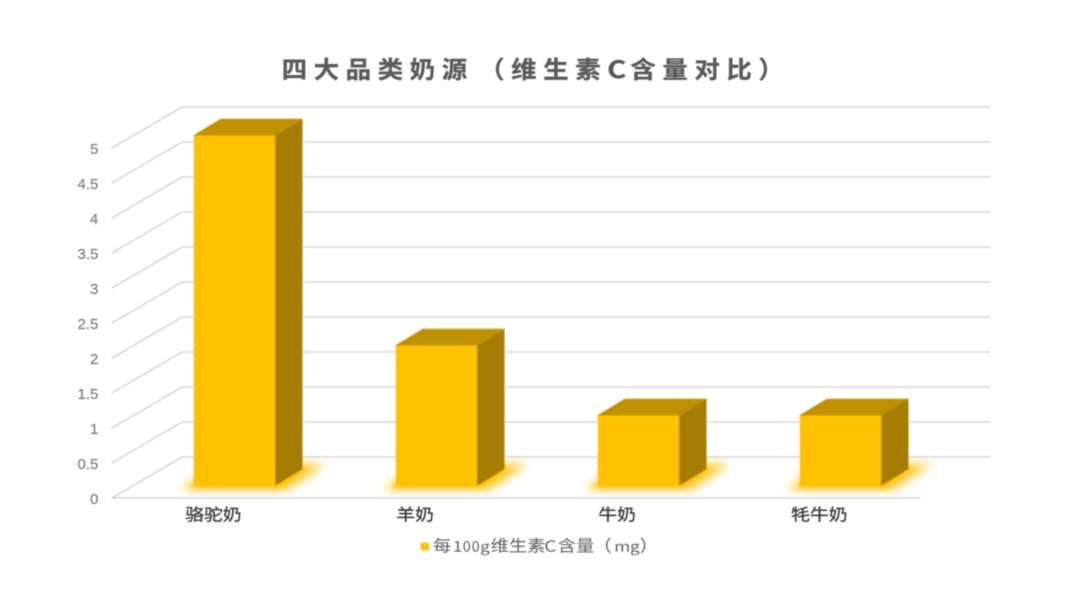 This screenshot has width=1080, height=608. What do you see at coordinates (88, 464) in the screenshot?
I see `svg-text: 0.5` at bounding box center [88, 464].